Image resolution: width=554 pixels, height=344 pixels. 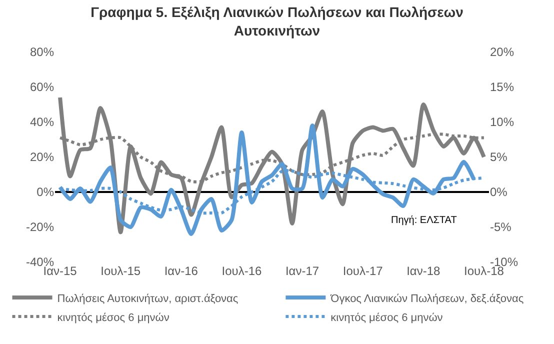 I want to click on legend-label: Όγκος Λιανικών Πωλήσεων, δεξ.άξονας, so click(x=427, y=298).